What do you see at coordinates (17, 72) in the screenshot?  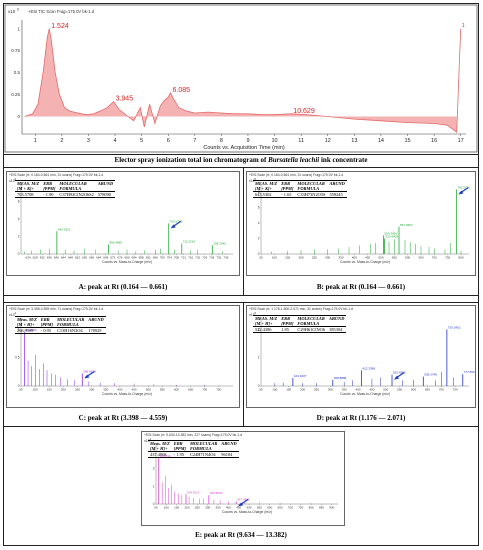 I see `tic-y-tick-label: 0.5` at bounding box center [17, 72].